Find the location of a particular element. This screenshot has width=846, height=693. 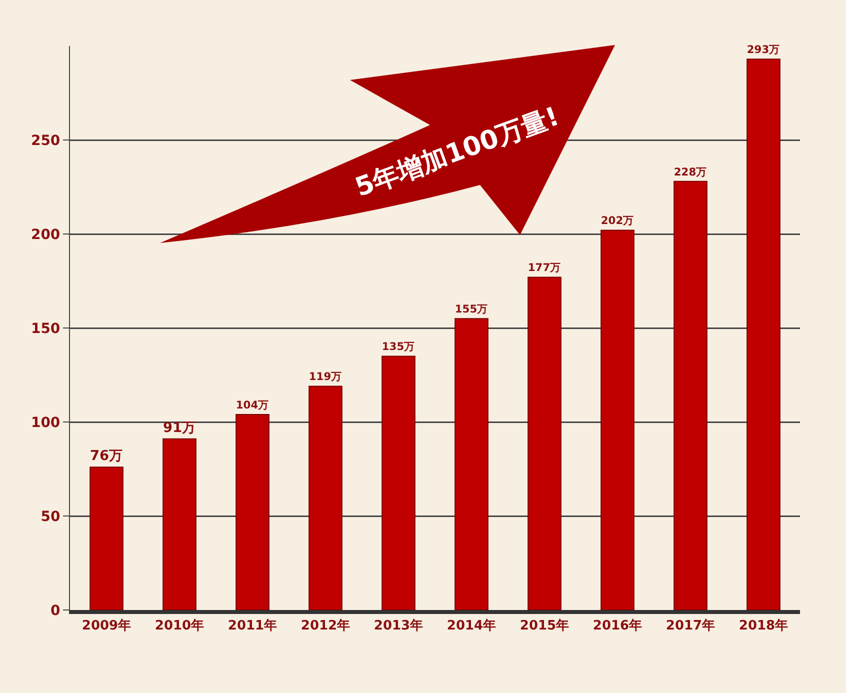

y-tick-label: 0 is located at coordinates (55, 610).